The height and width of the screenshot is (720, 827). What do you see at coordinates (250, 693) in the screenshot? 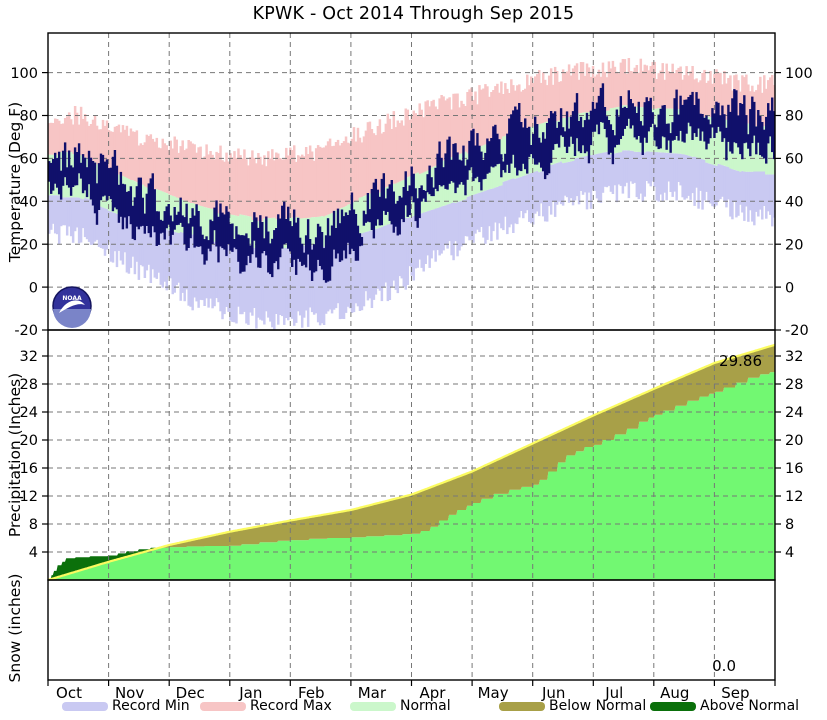
I see `x-tick-label: Jan` at bounding box center [250, 693].